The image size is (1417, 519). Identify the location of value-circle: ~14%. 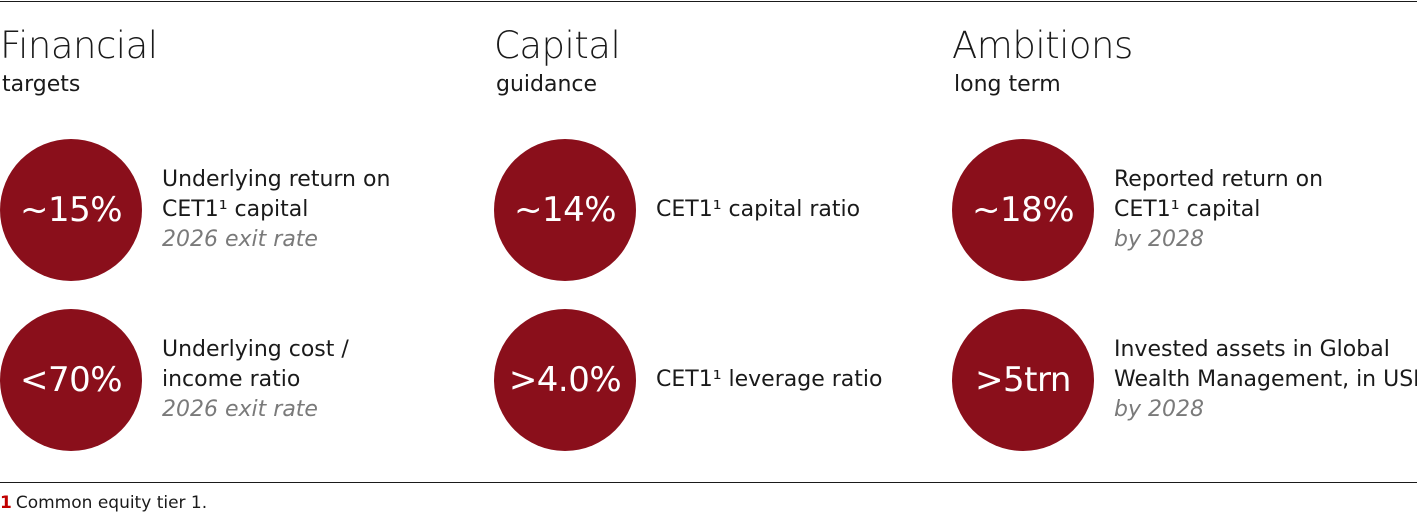
(565, 210).